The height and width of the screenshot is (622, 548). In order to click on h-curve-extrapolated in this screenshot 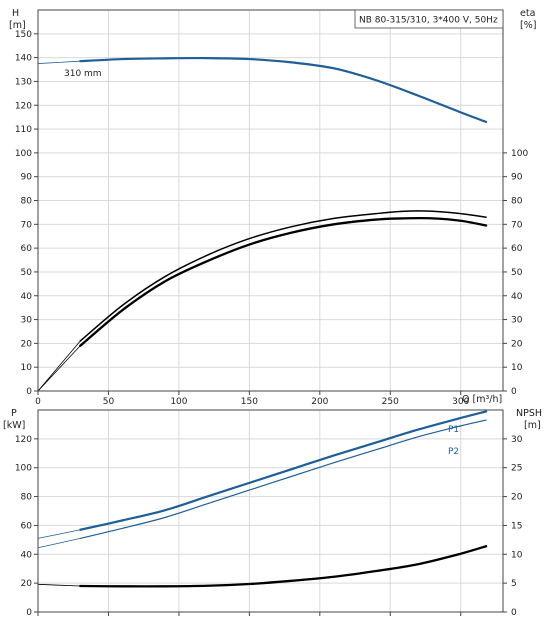, I will do `click(59, 62)`.